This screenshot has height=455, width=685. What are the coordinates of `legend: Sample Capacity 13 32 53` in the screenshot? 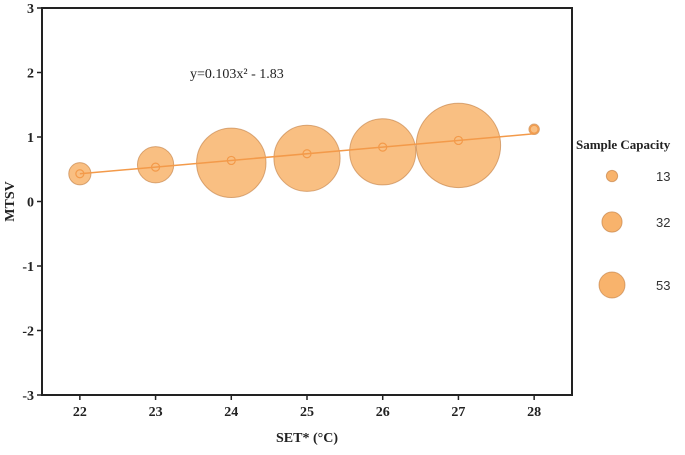 It's located at (623, 218).